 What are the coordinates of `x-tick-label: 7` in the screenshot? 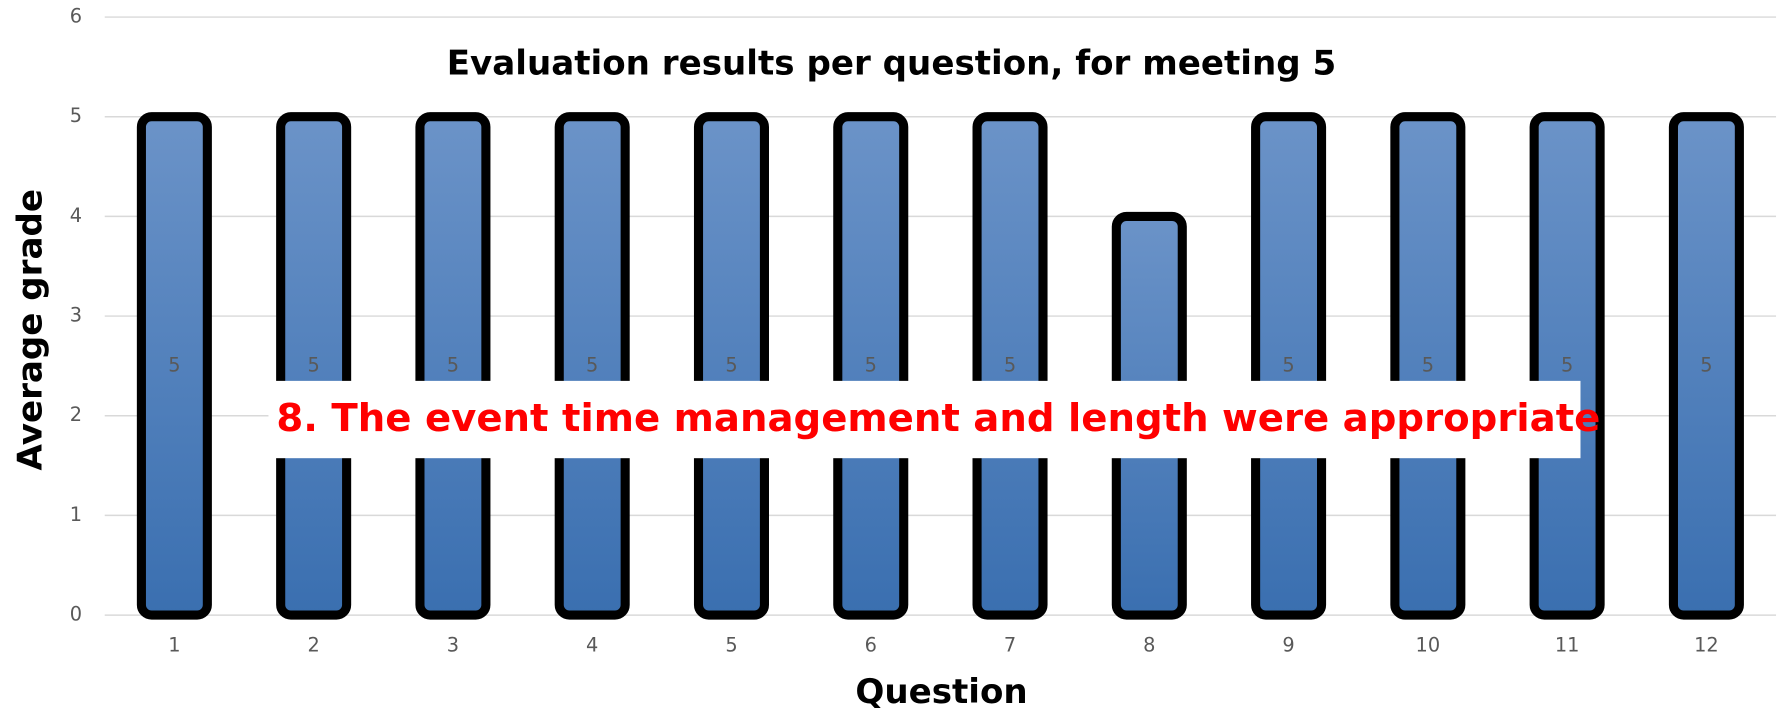 It's located at (1010, 644).